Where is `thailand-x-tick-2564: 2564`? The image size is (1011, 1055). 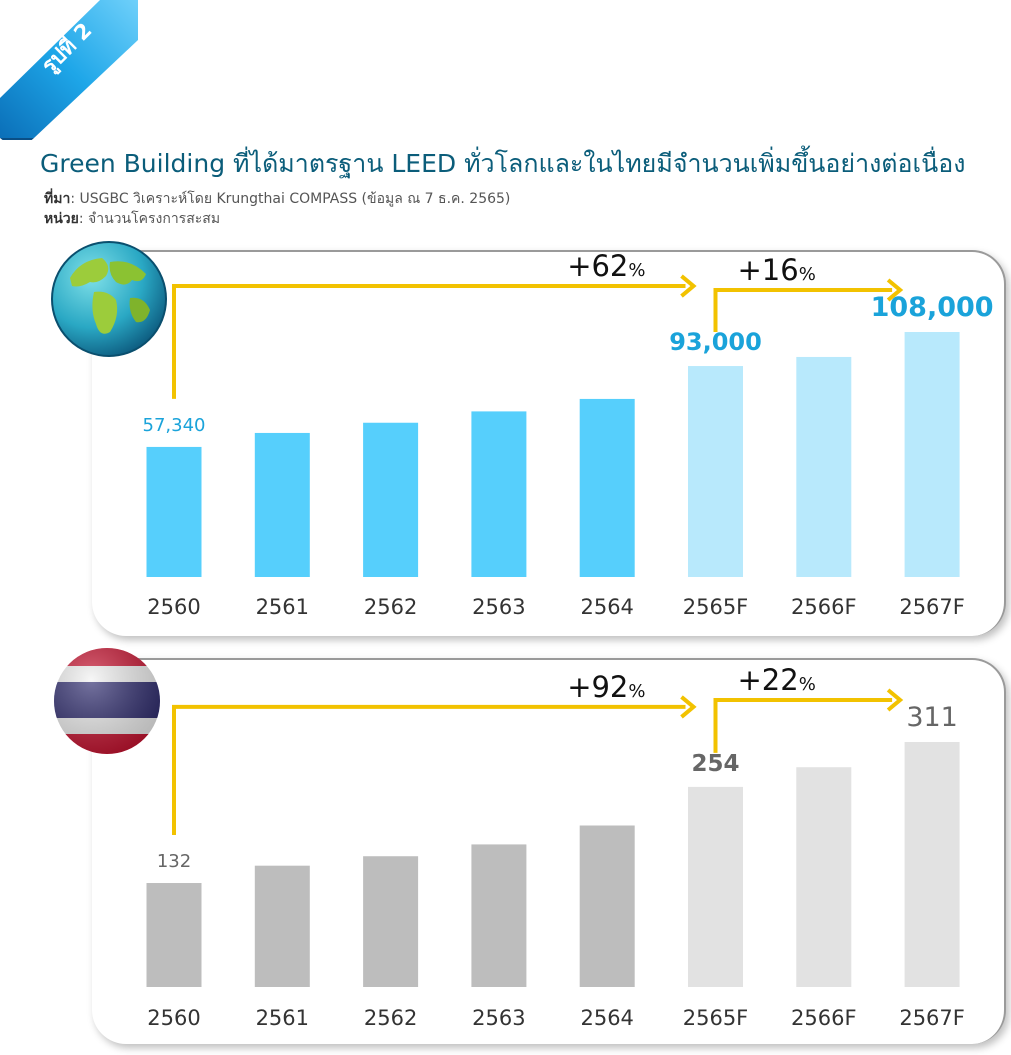 thailand-x-tick-2564: 2564 is located at coordinates (606, 1018).